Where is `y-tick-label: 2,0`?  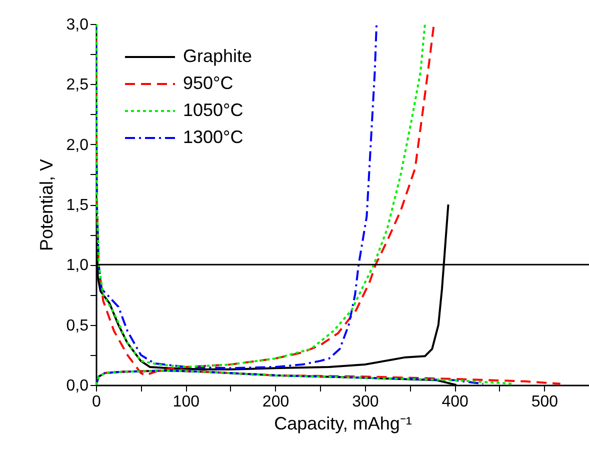
y-tick-label: 2,0 is located at coordinates (77, 145).